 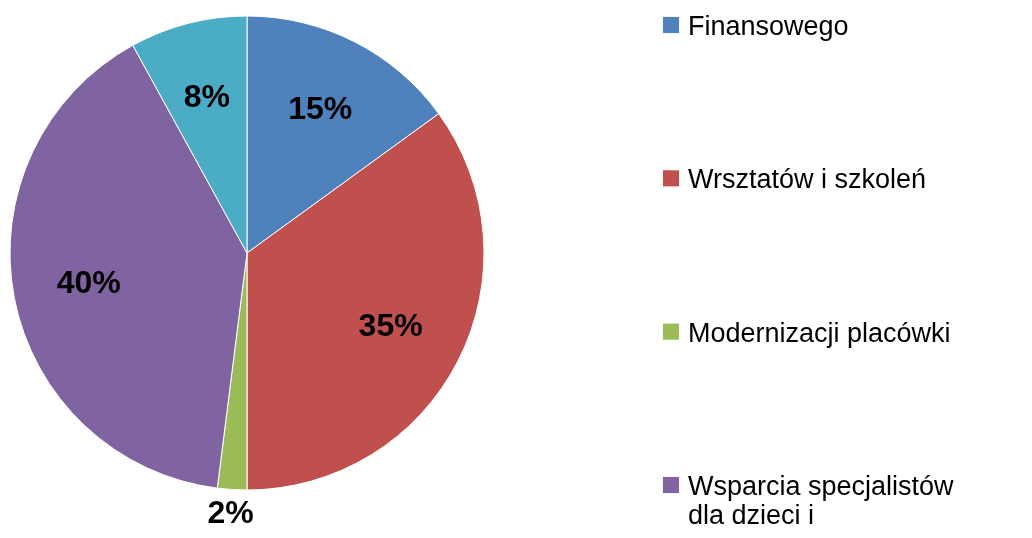 I want to click on data-label: 15%, so click(x=320, y=108).